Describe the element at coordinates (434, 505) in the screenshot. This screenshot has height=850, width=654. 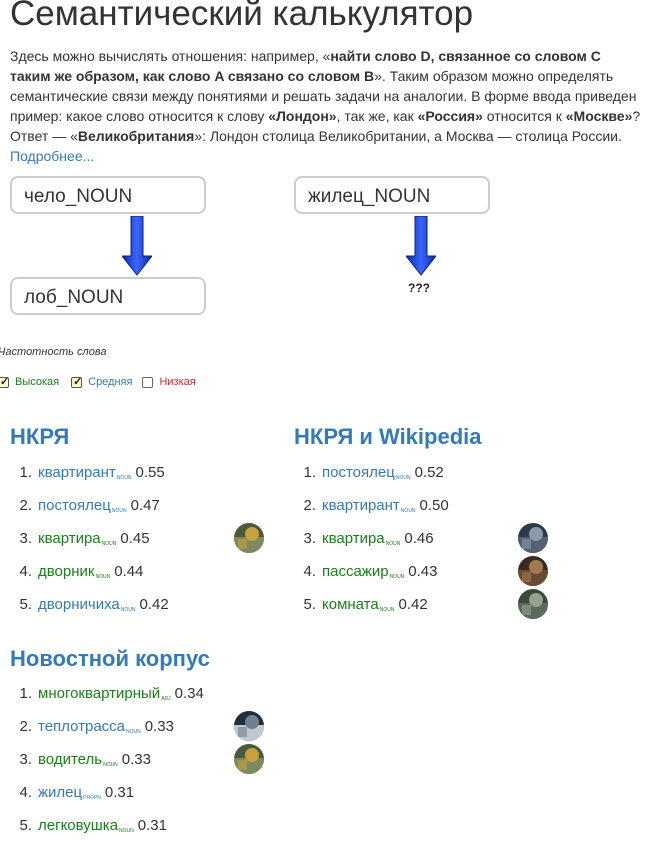
I see `similarity-score: 0.50` at that location.